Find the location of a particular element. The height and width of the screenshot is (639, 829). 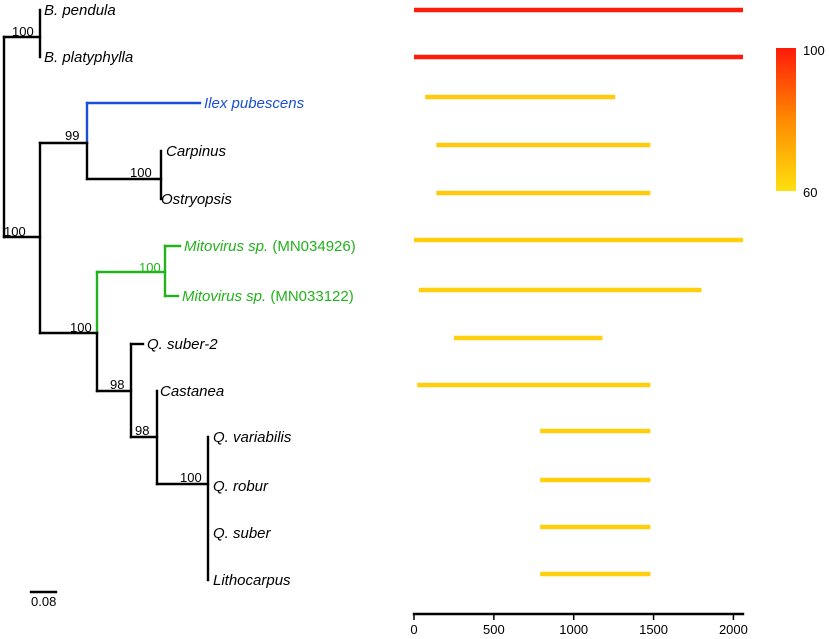

taxon-label-b-pendula: B. pendula is located at coordinates (80, 10).